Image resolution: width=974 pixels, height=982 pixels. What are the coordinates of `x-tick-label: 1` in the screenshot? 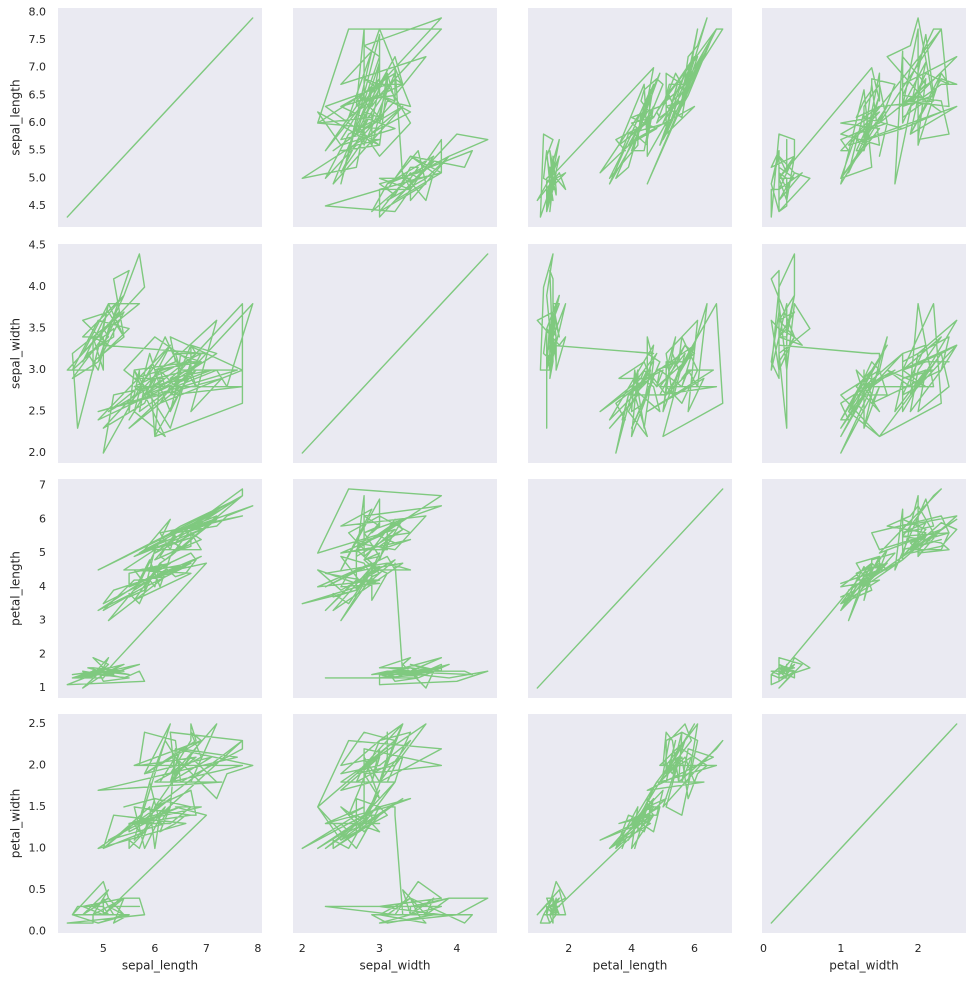 It's located at (840, 948).